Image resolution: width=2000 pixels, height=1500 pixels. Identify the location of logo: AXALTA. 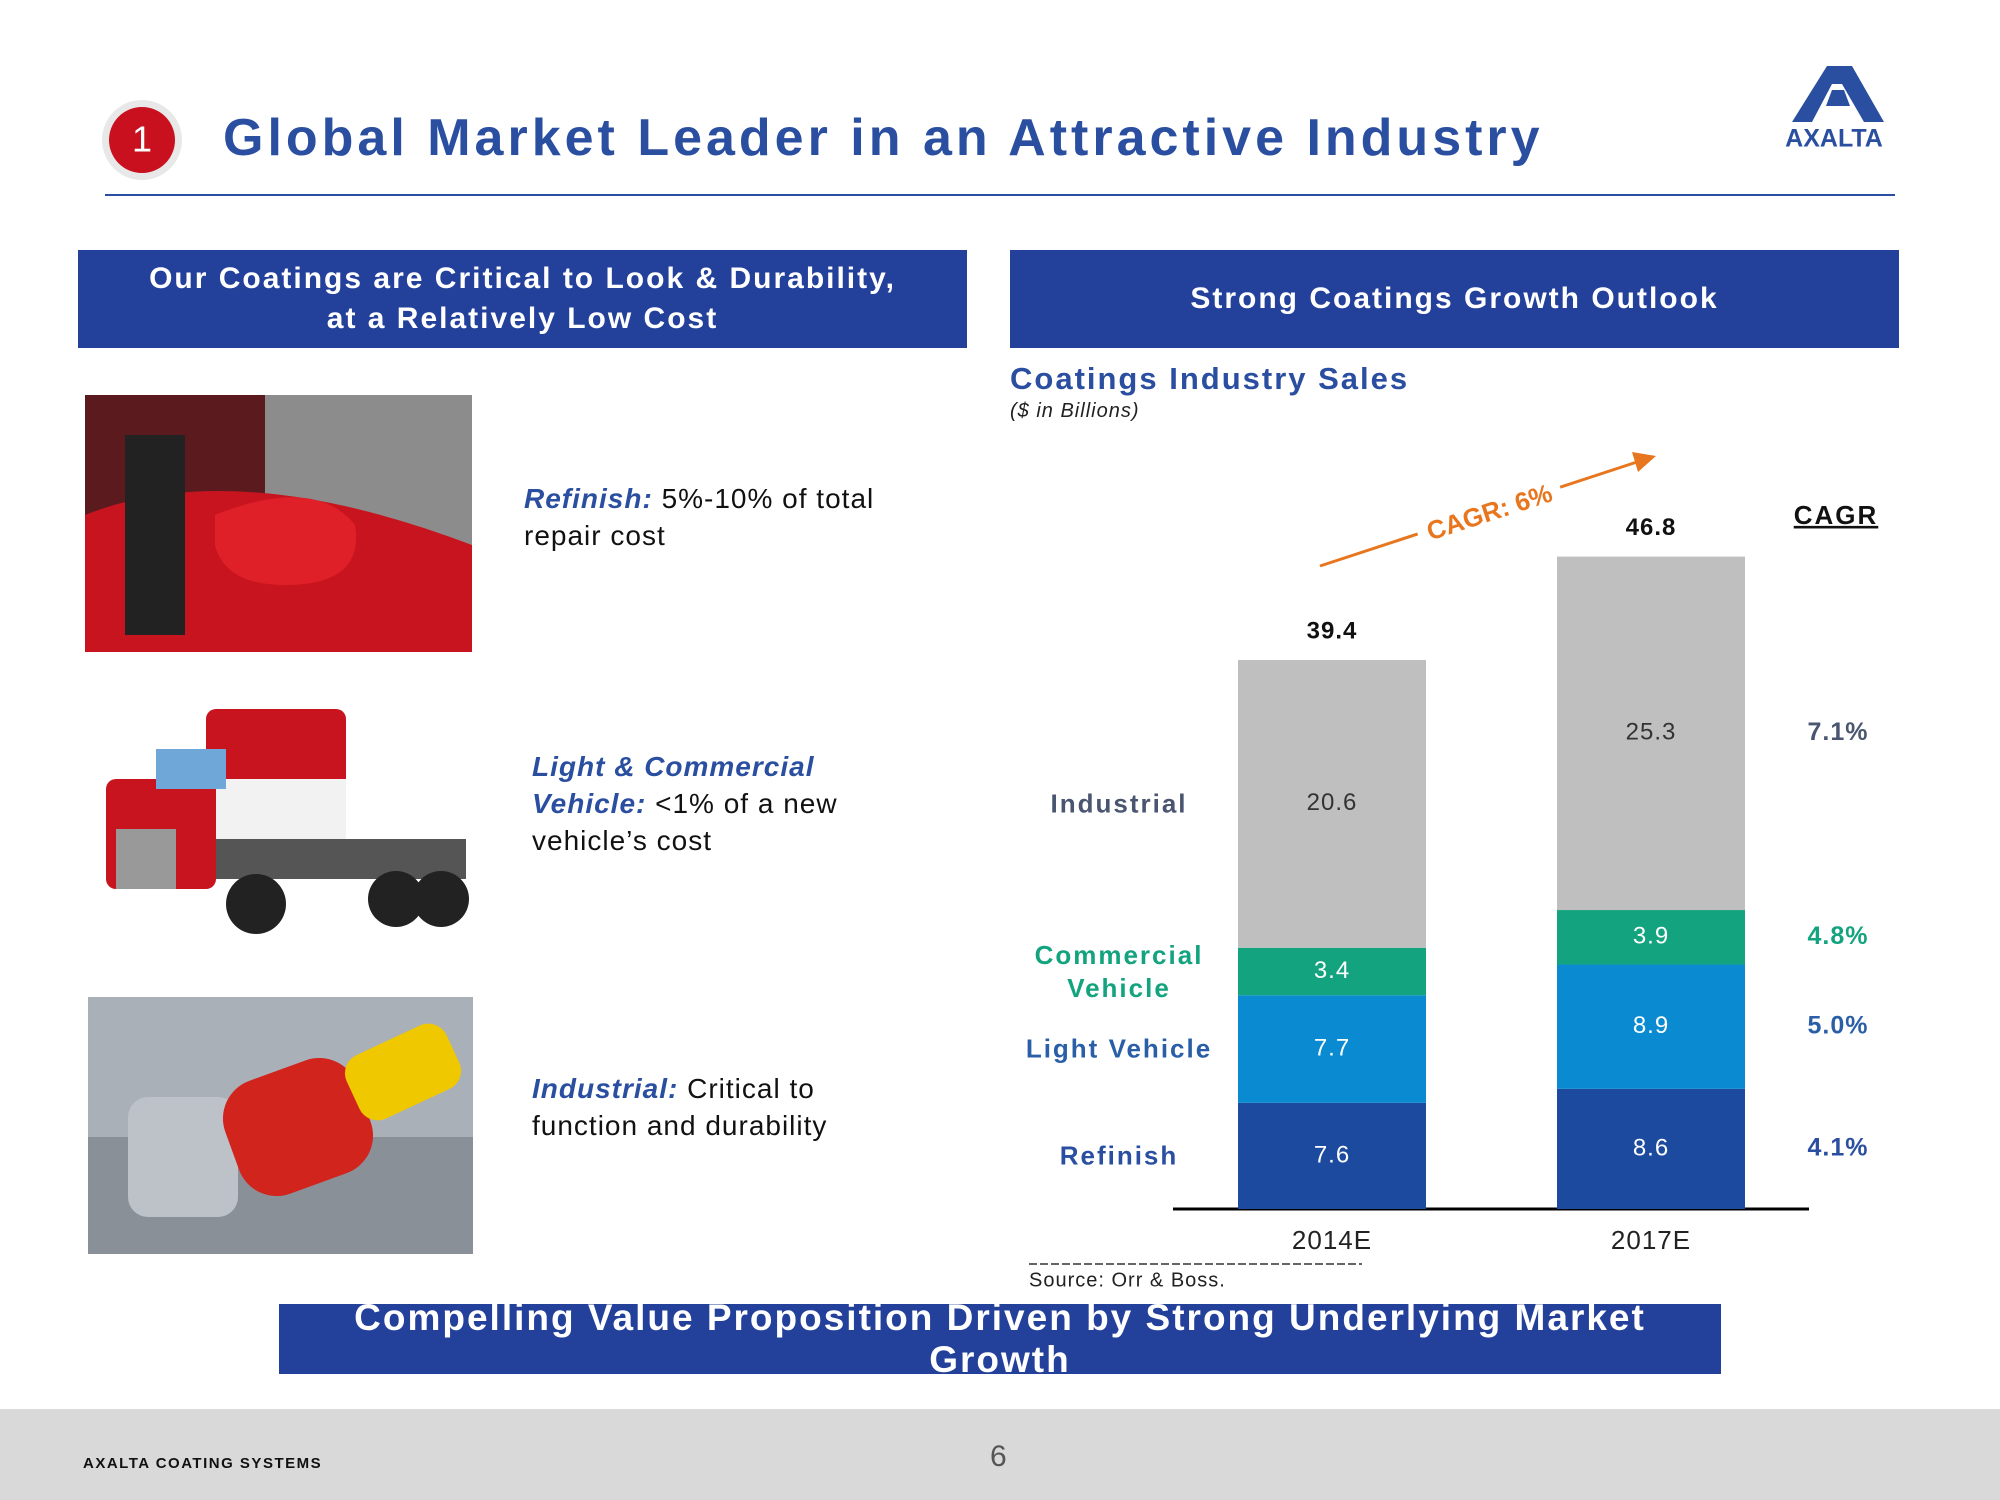
(1834, 109).